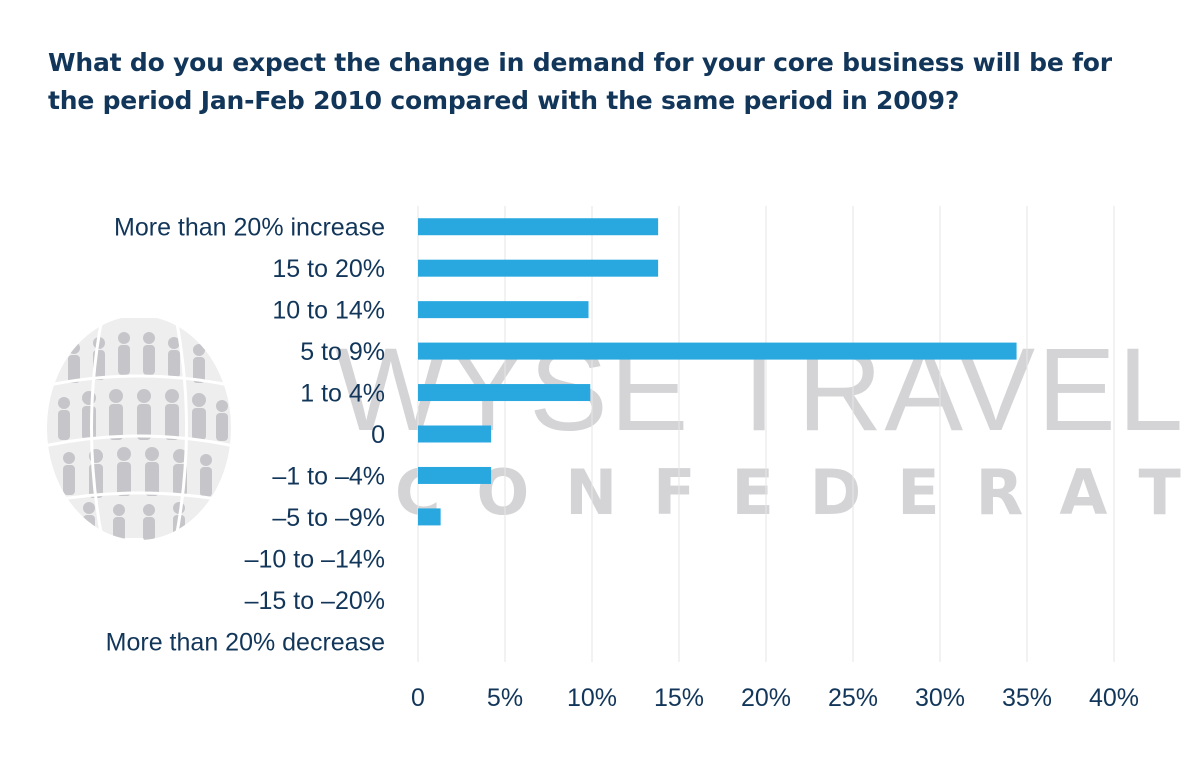 Image resolution: width=1200 pixels, height=772 pixels. What do you see at coordinates (1114, 698) in the screenshot?
I see `x-tick-label: 40%` at bounding box center [1114, 698].